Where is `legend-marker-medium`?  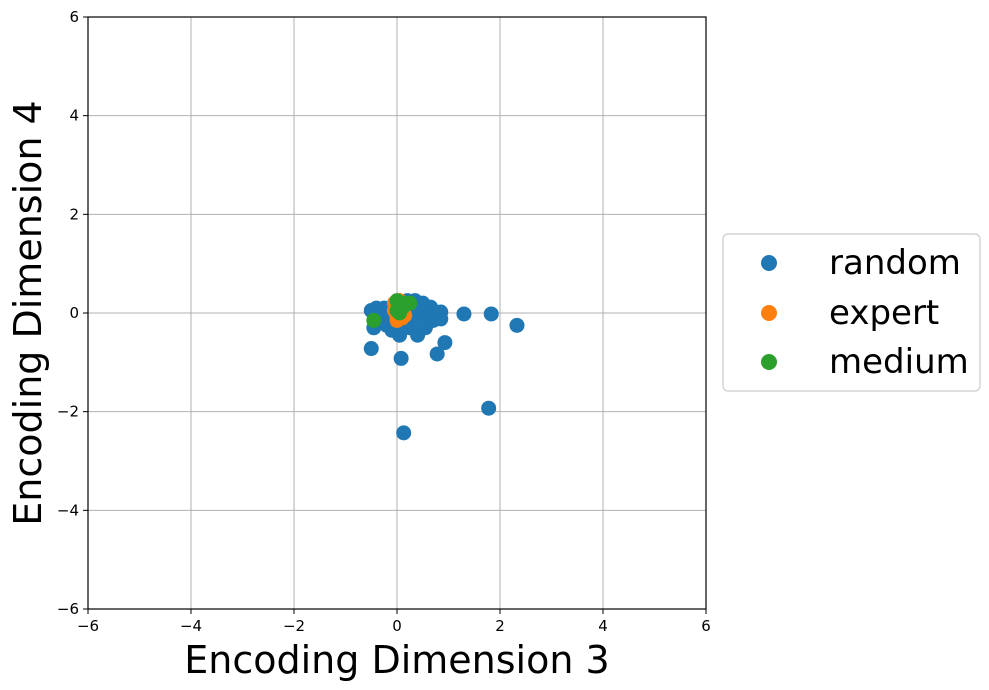 legend-marker-medium is located at coordinates (769, 362).